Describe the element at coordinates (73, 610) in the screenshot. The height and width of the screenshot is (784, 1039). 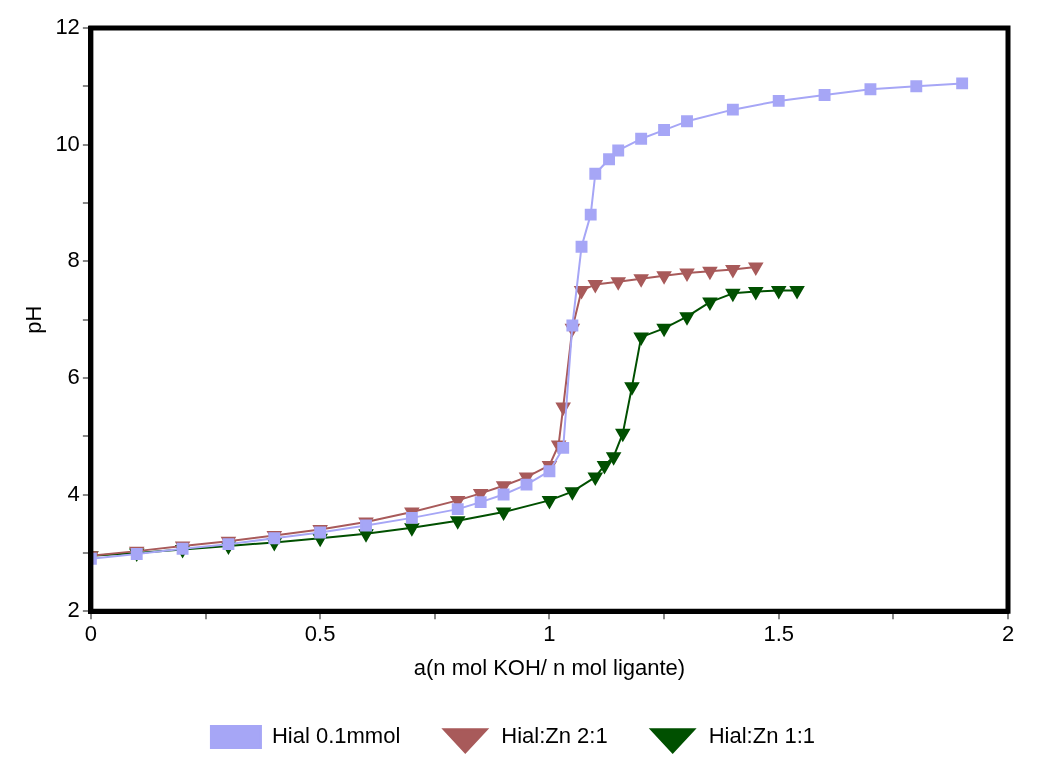
I see `y-tick-label: 2` at that location.